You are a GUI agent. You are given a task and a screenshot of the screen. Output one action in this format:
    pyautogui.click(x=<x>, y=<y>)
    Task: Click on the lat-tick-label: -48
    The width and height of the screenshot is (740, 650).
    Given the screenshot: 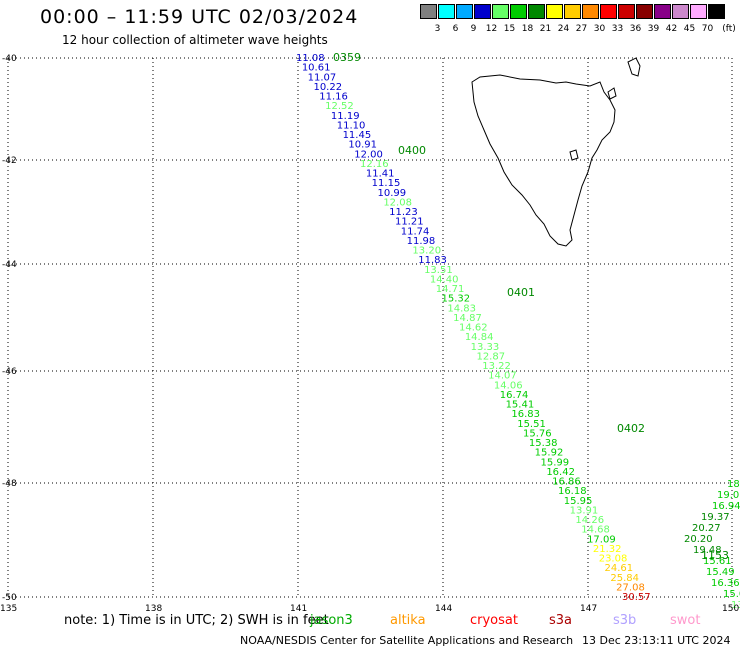 What is the action you would take?
    pyautogui.click(x=9, y=484)
    